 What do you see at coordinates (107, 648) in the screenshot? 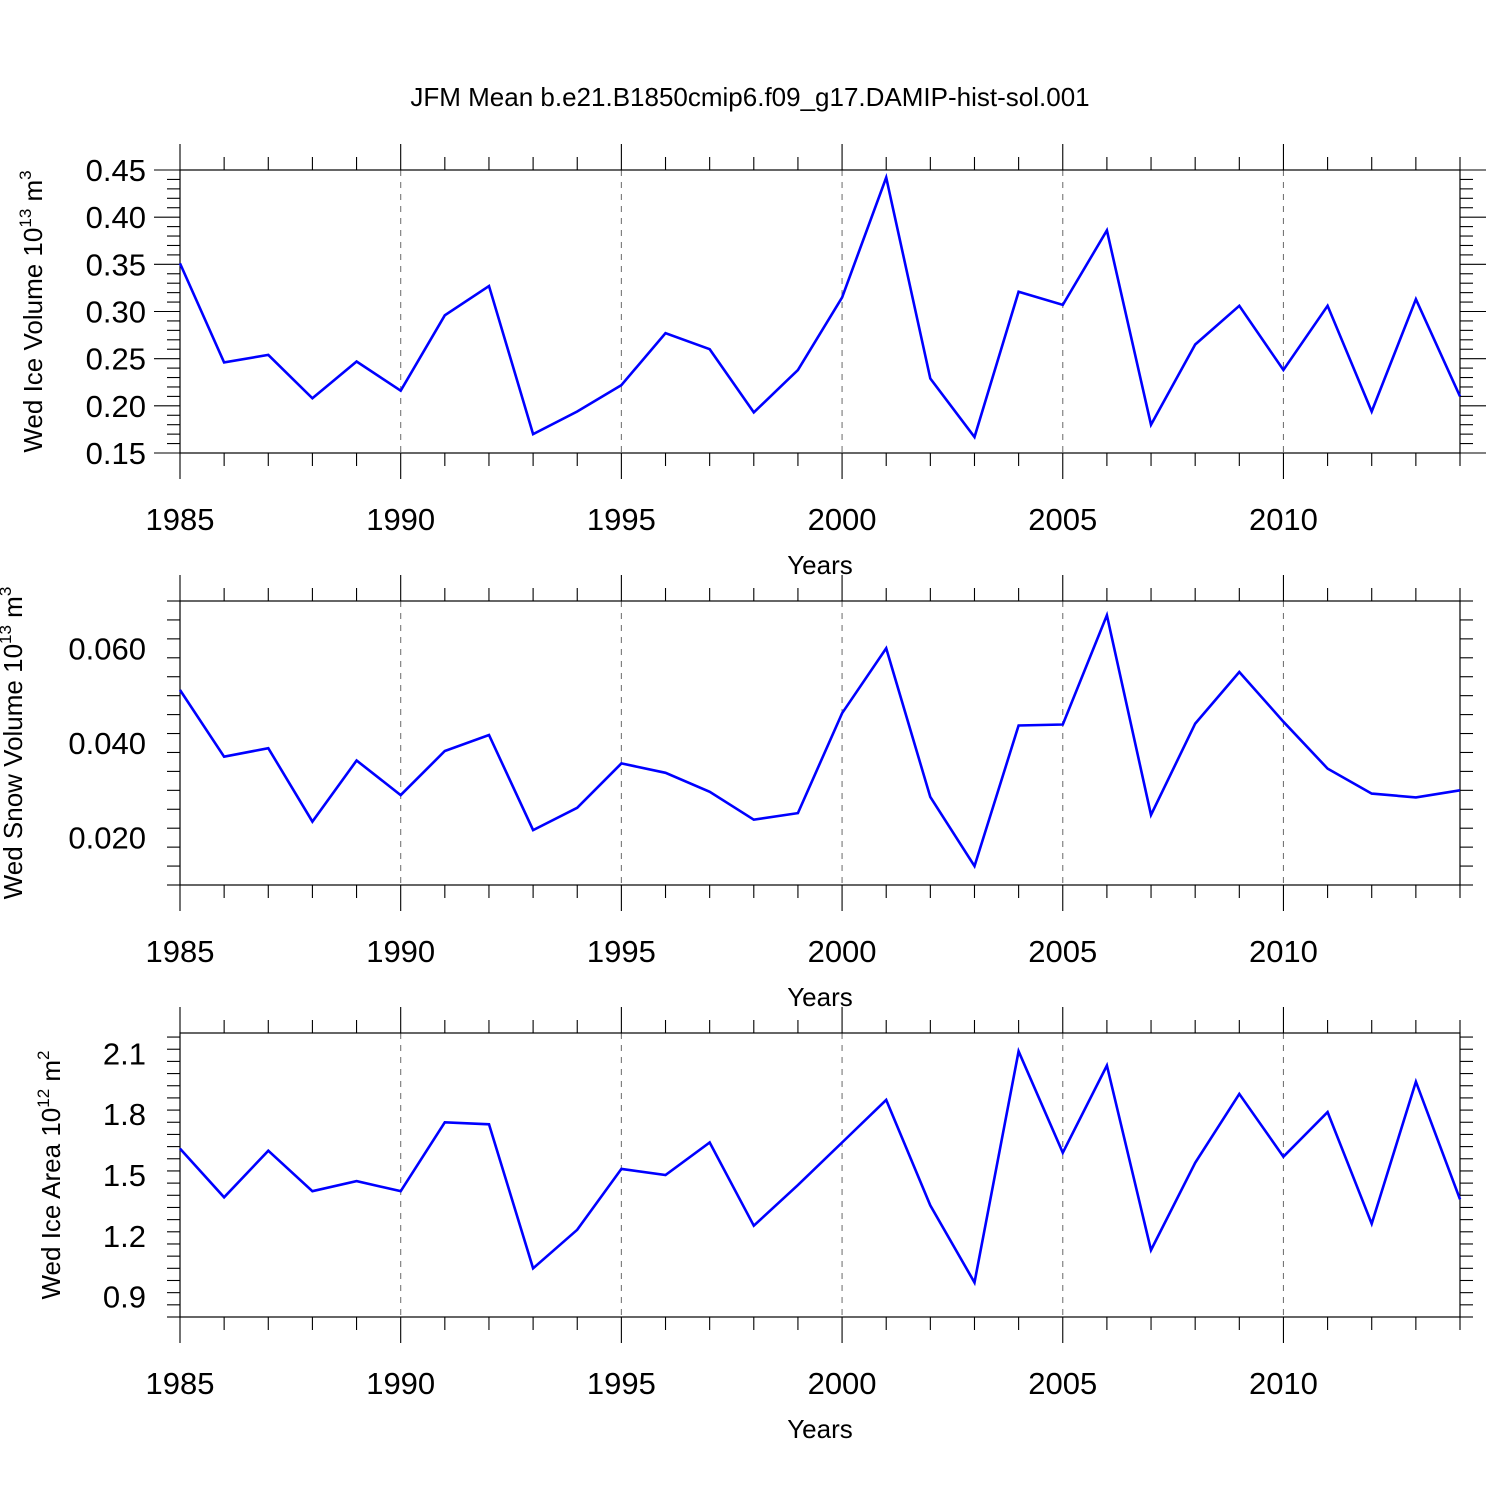
I see `y-tick-label: 0.060` at bounding box center [107, 648].